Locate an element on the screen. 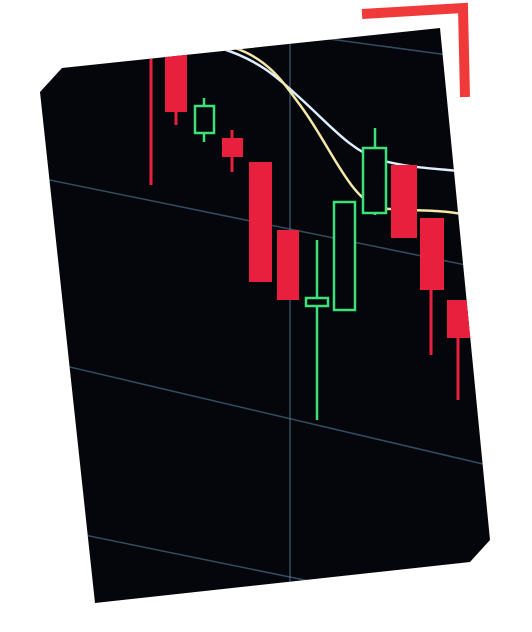  corner-bracket is located at coordinates (415, 50).